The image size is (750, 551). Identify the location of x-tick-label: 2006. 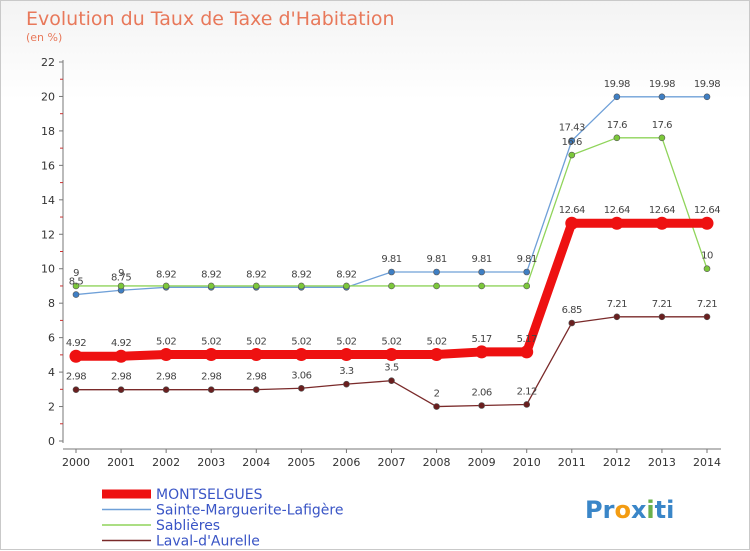
(346, 462).